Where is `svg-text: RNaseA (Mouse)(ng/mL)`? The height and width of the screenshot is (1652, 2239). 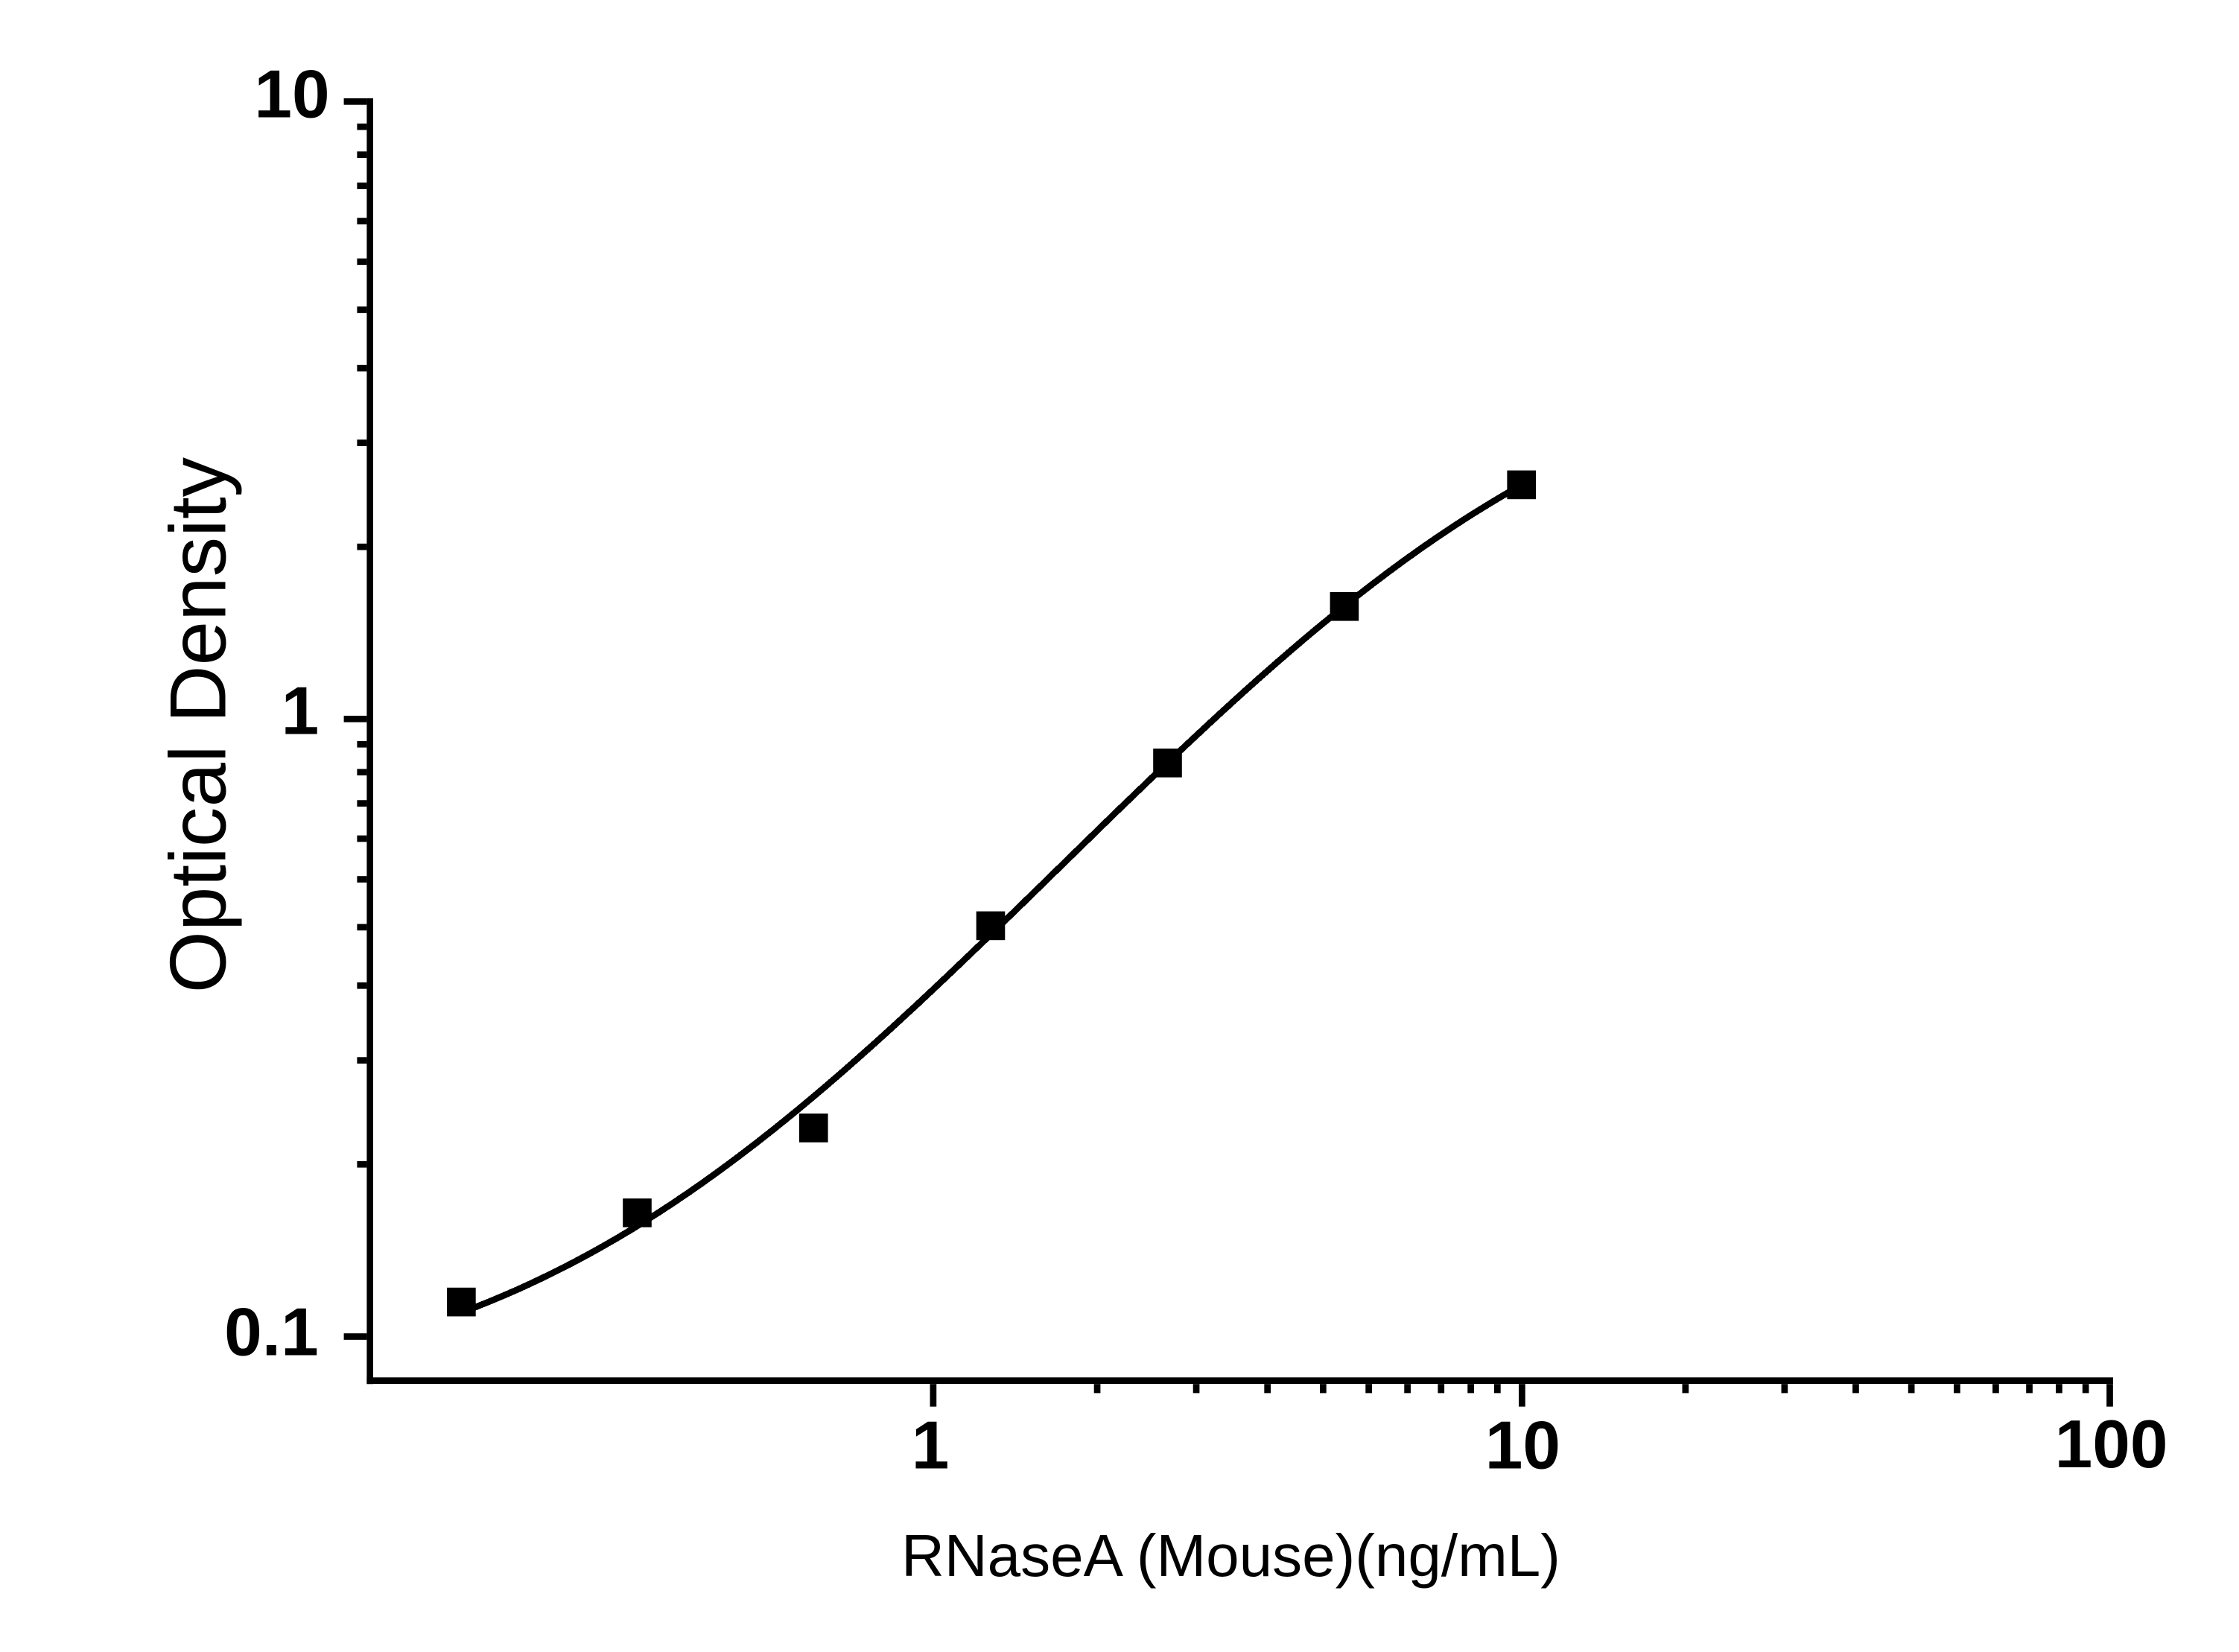
svg-text: RNaseA (Mouse)(ng/mL) is located at coordinates (1230, 1555).